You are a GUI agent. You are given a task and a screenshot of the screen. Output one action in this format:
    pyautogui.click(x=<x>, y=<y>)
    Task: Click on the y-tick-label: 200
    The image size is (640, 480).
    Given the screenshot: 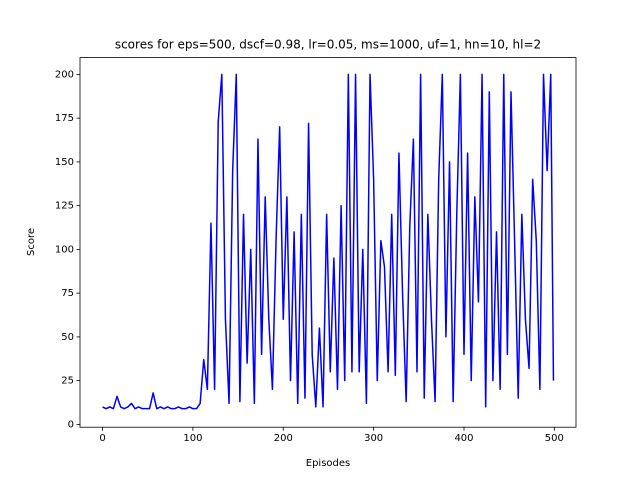 What is the action you would take?
    pyautogui.click(x=64, y=74)
    